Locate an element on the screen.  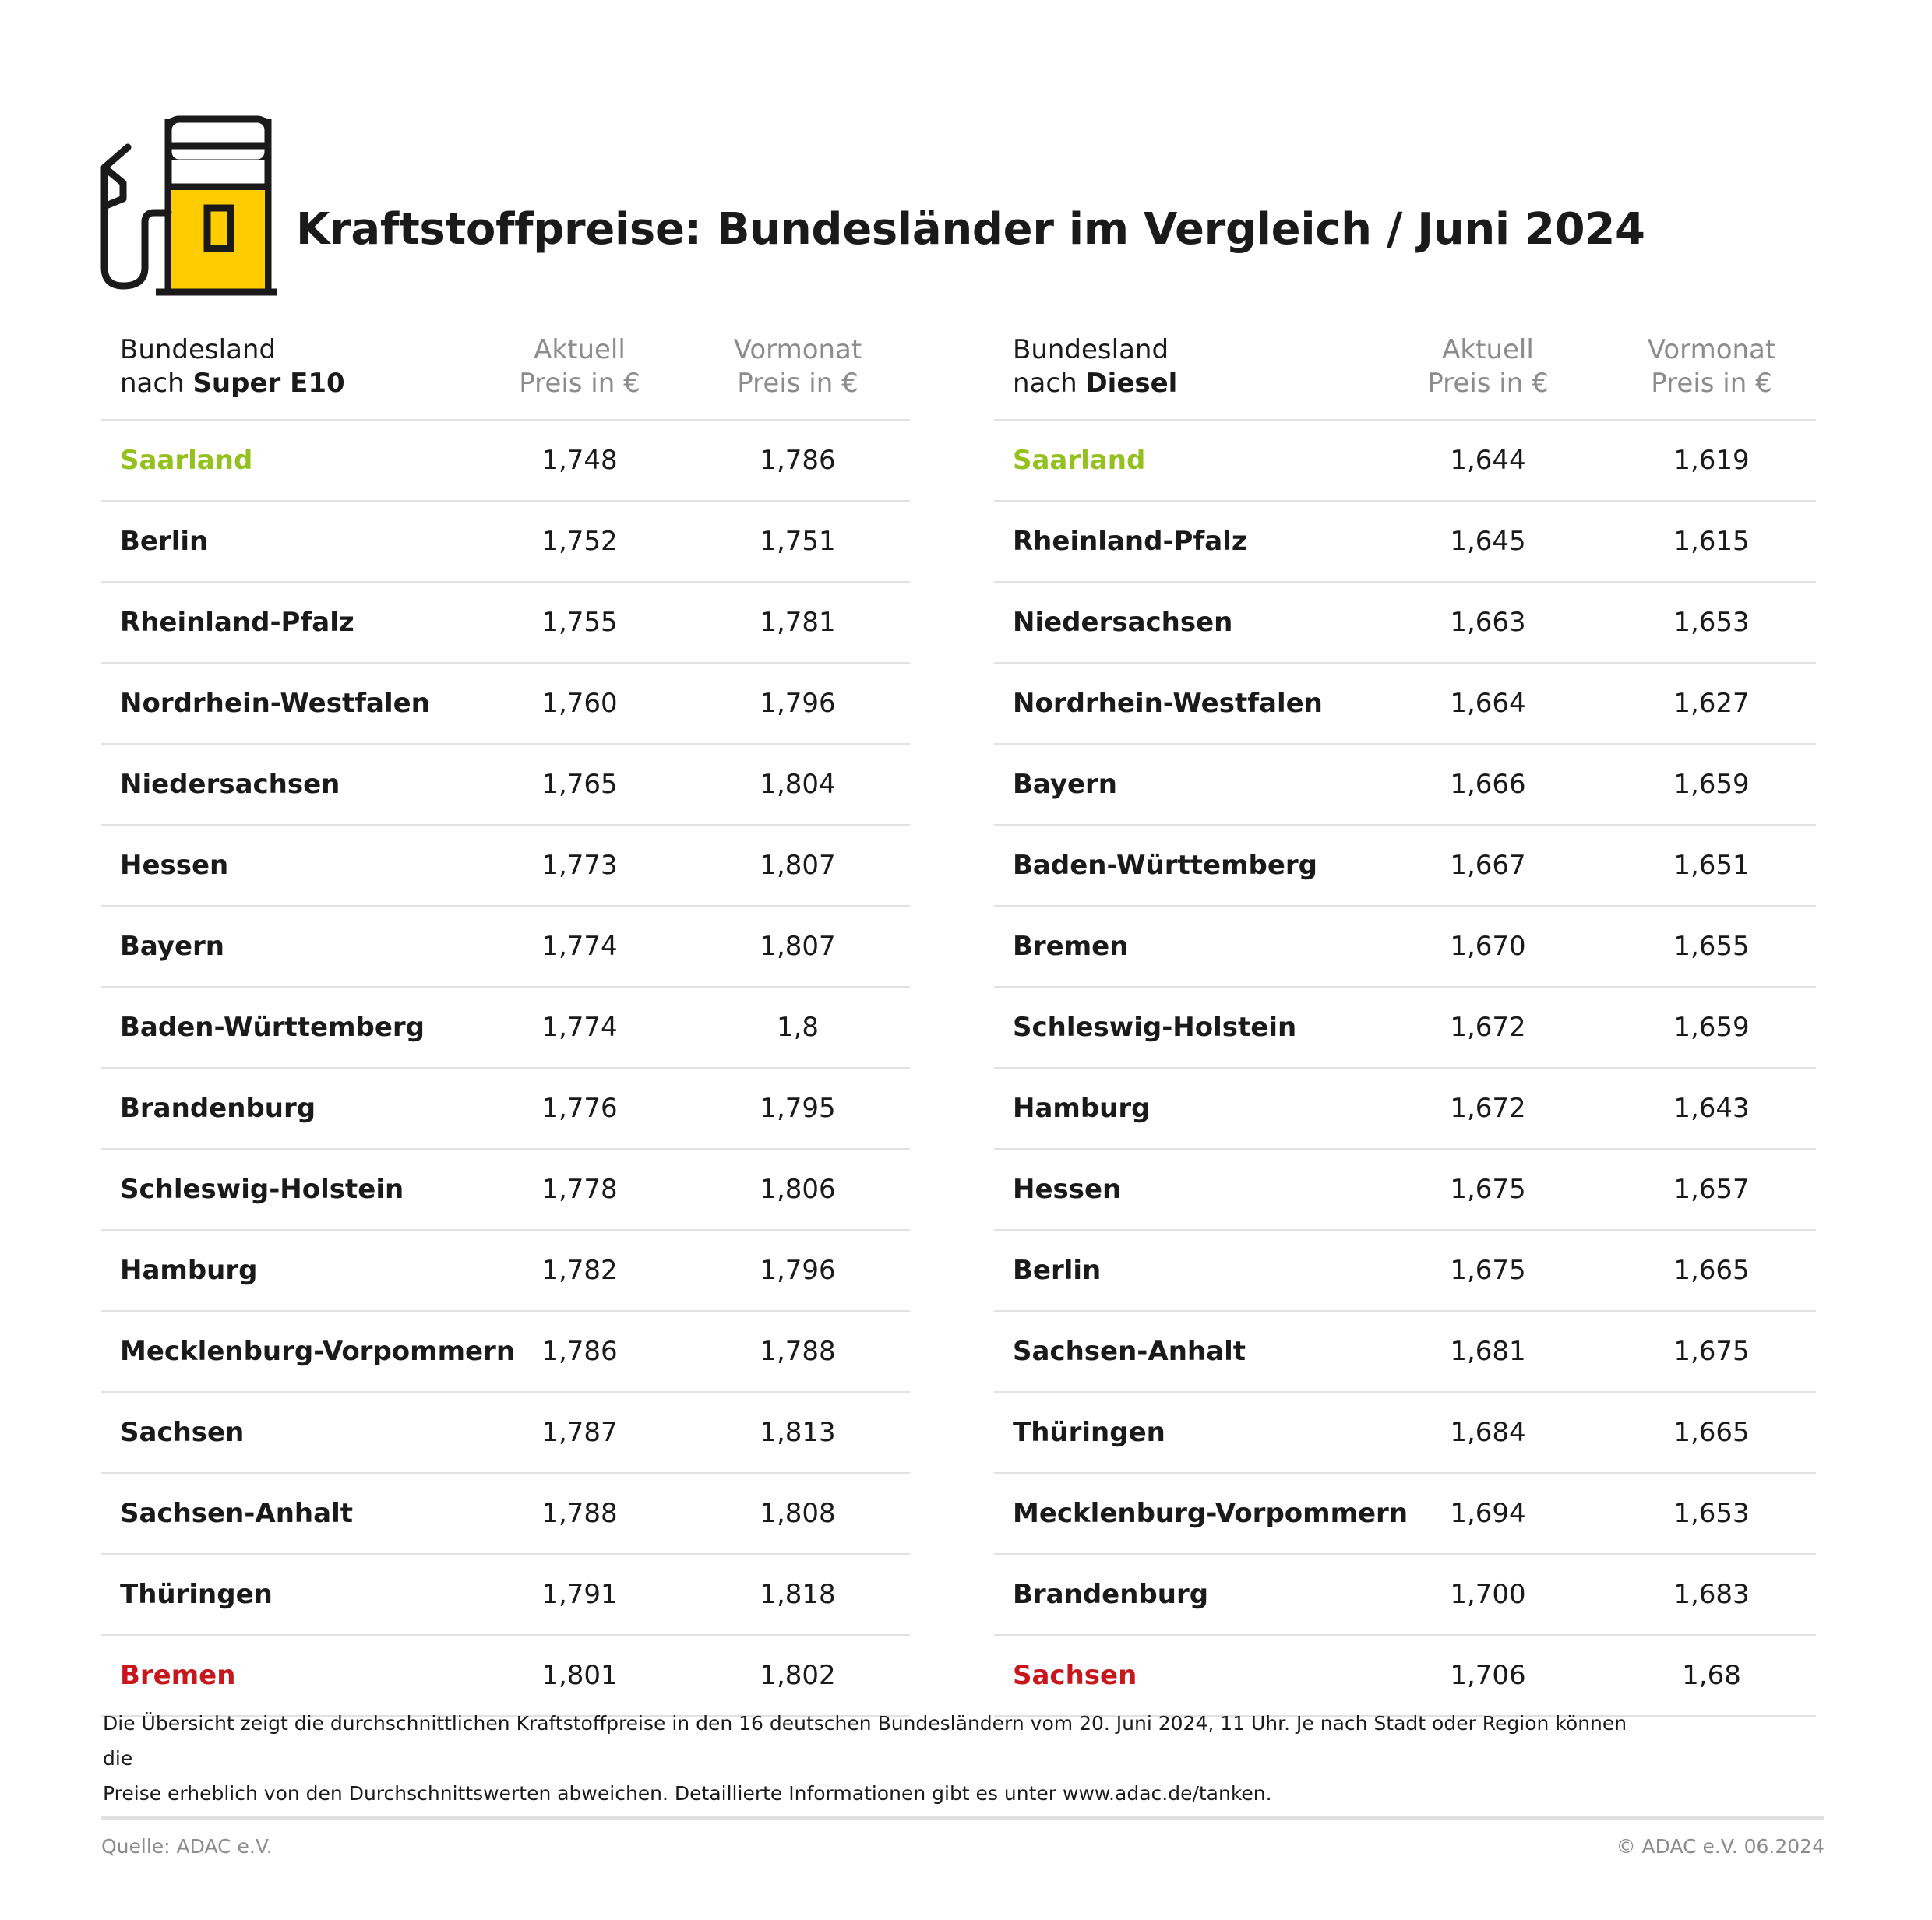
current-price: 1,667 is located at coordinates (1488, 865).